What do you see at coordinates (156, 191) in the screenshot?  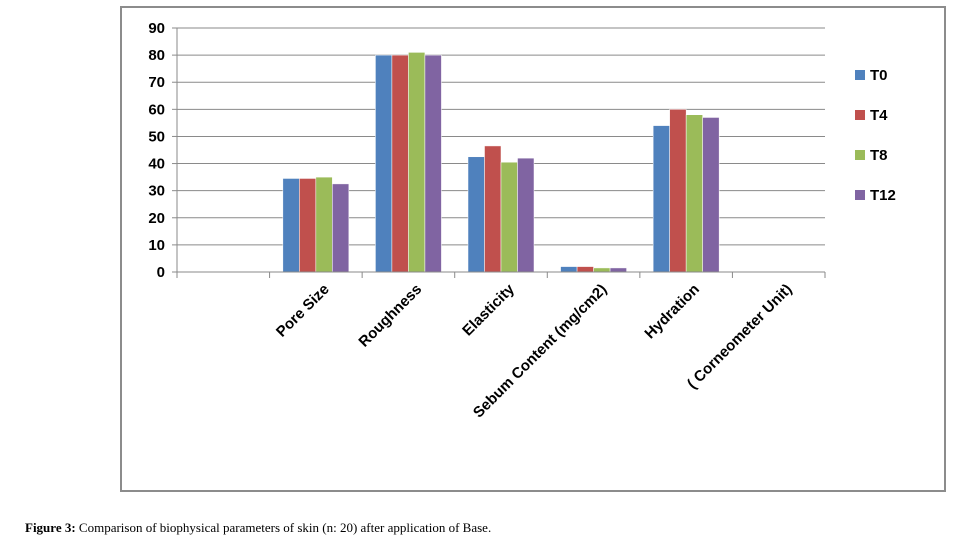 I see `y-tick-label: 30` at bounding box center [156, 191].